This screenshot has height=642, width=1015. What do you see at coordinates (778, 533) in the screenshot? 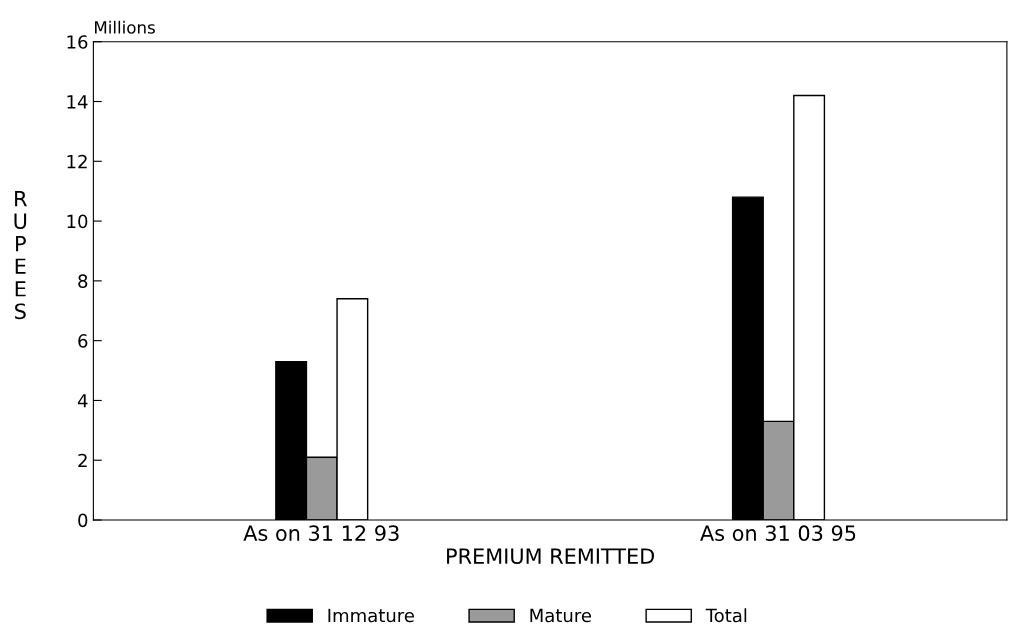
I see `x-tick-label: As on 31 03 95` at bounding box center [778, 533].